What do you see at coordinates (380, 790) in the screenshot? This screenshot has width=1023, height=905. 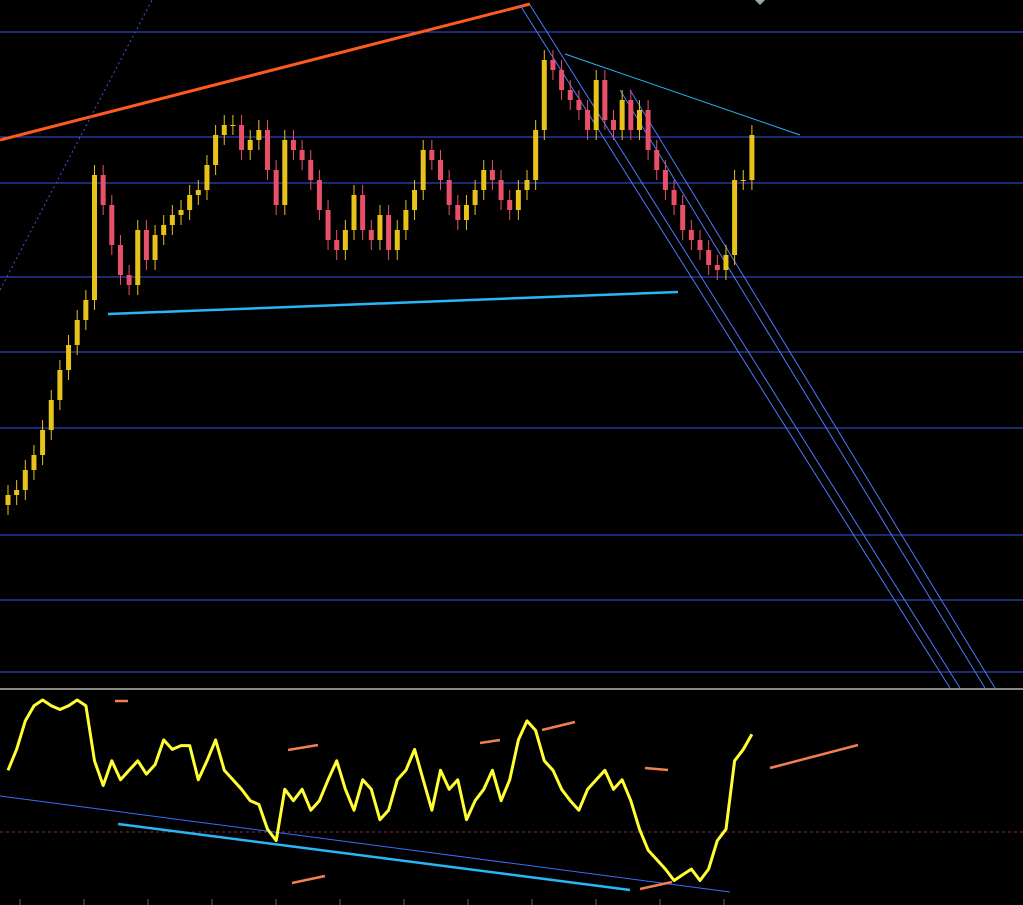 I see `oscillator-line` at bounding box center [380, 790].